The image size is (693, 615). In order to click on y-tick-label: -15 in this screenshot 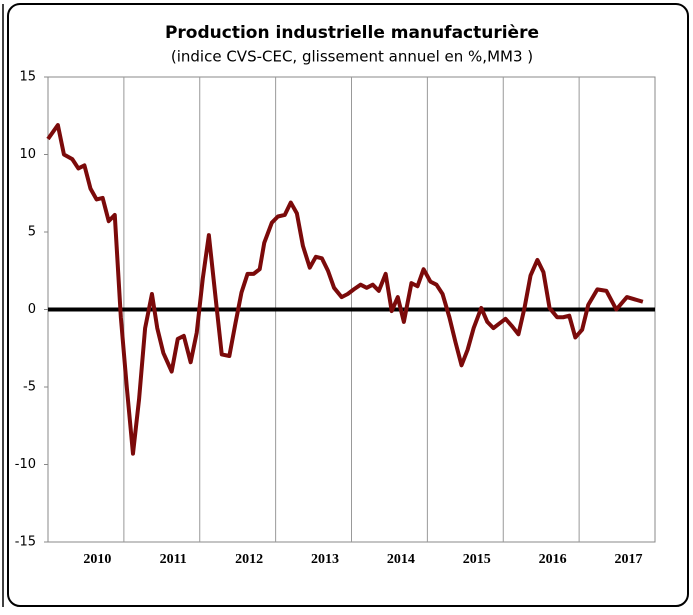, I will do `click(25, 542)`.